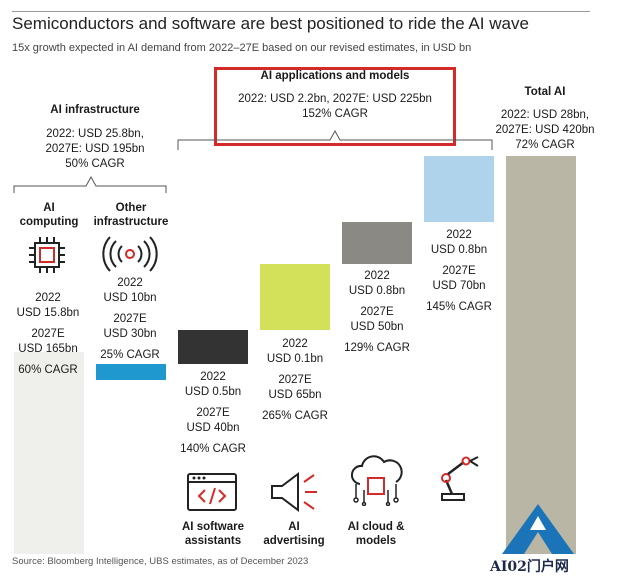 The height and width of the screenshot is (578, 640). Describe the element at coordinates (49, 222) in the screenshot. I see `column-label-line2: computing` at that location.